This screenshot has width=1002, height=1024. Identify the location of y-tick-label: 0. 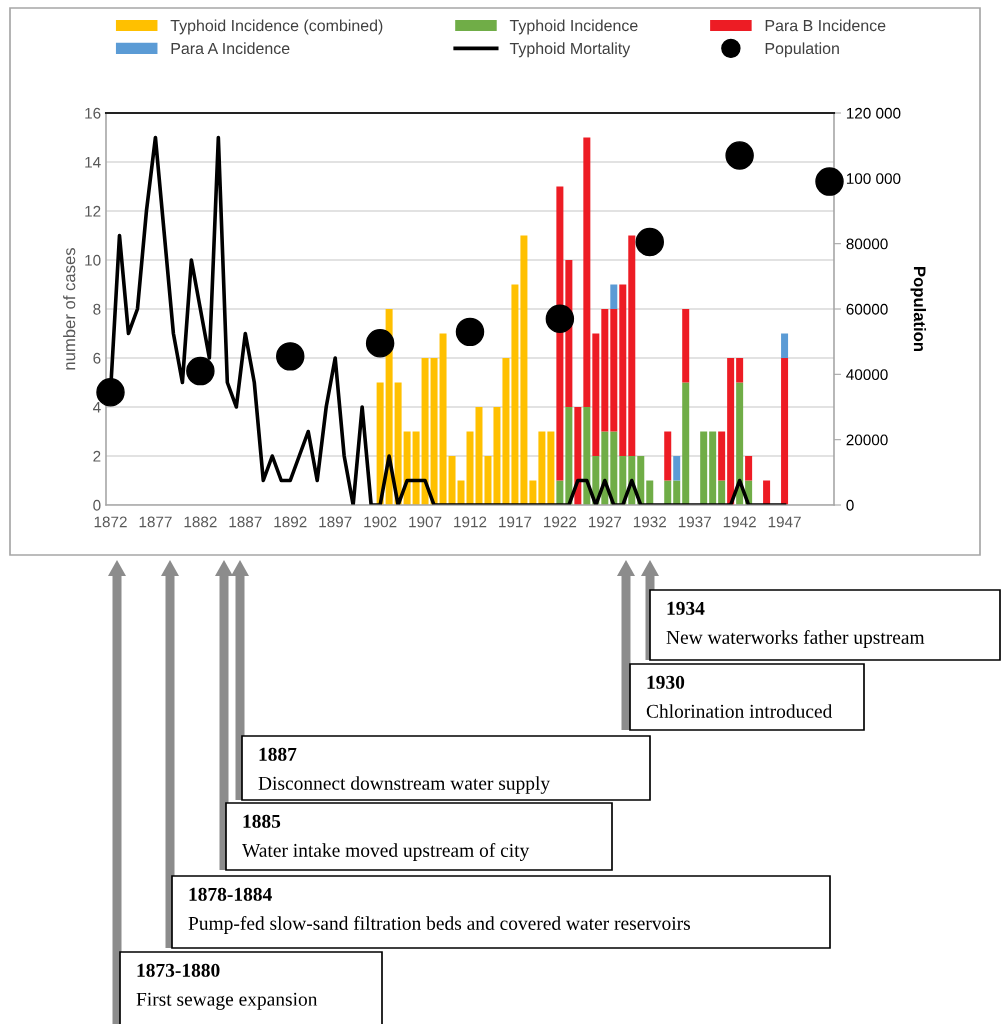
(97, 505).